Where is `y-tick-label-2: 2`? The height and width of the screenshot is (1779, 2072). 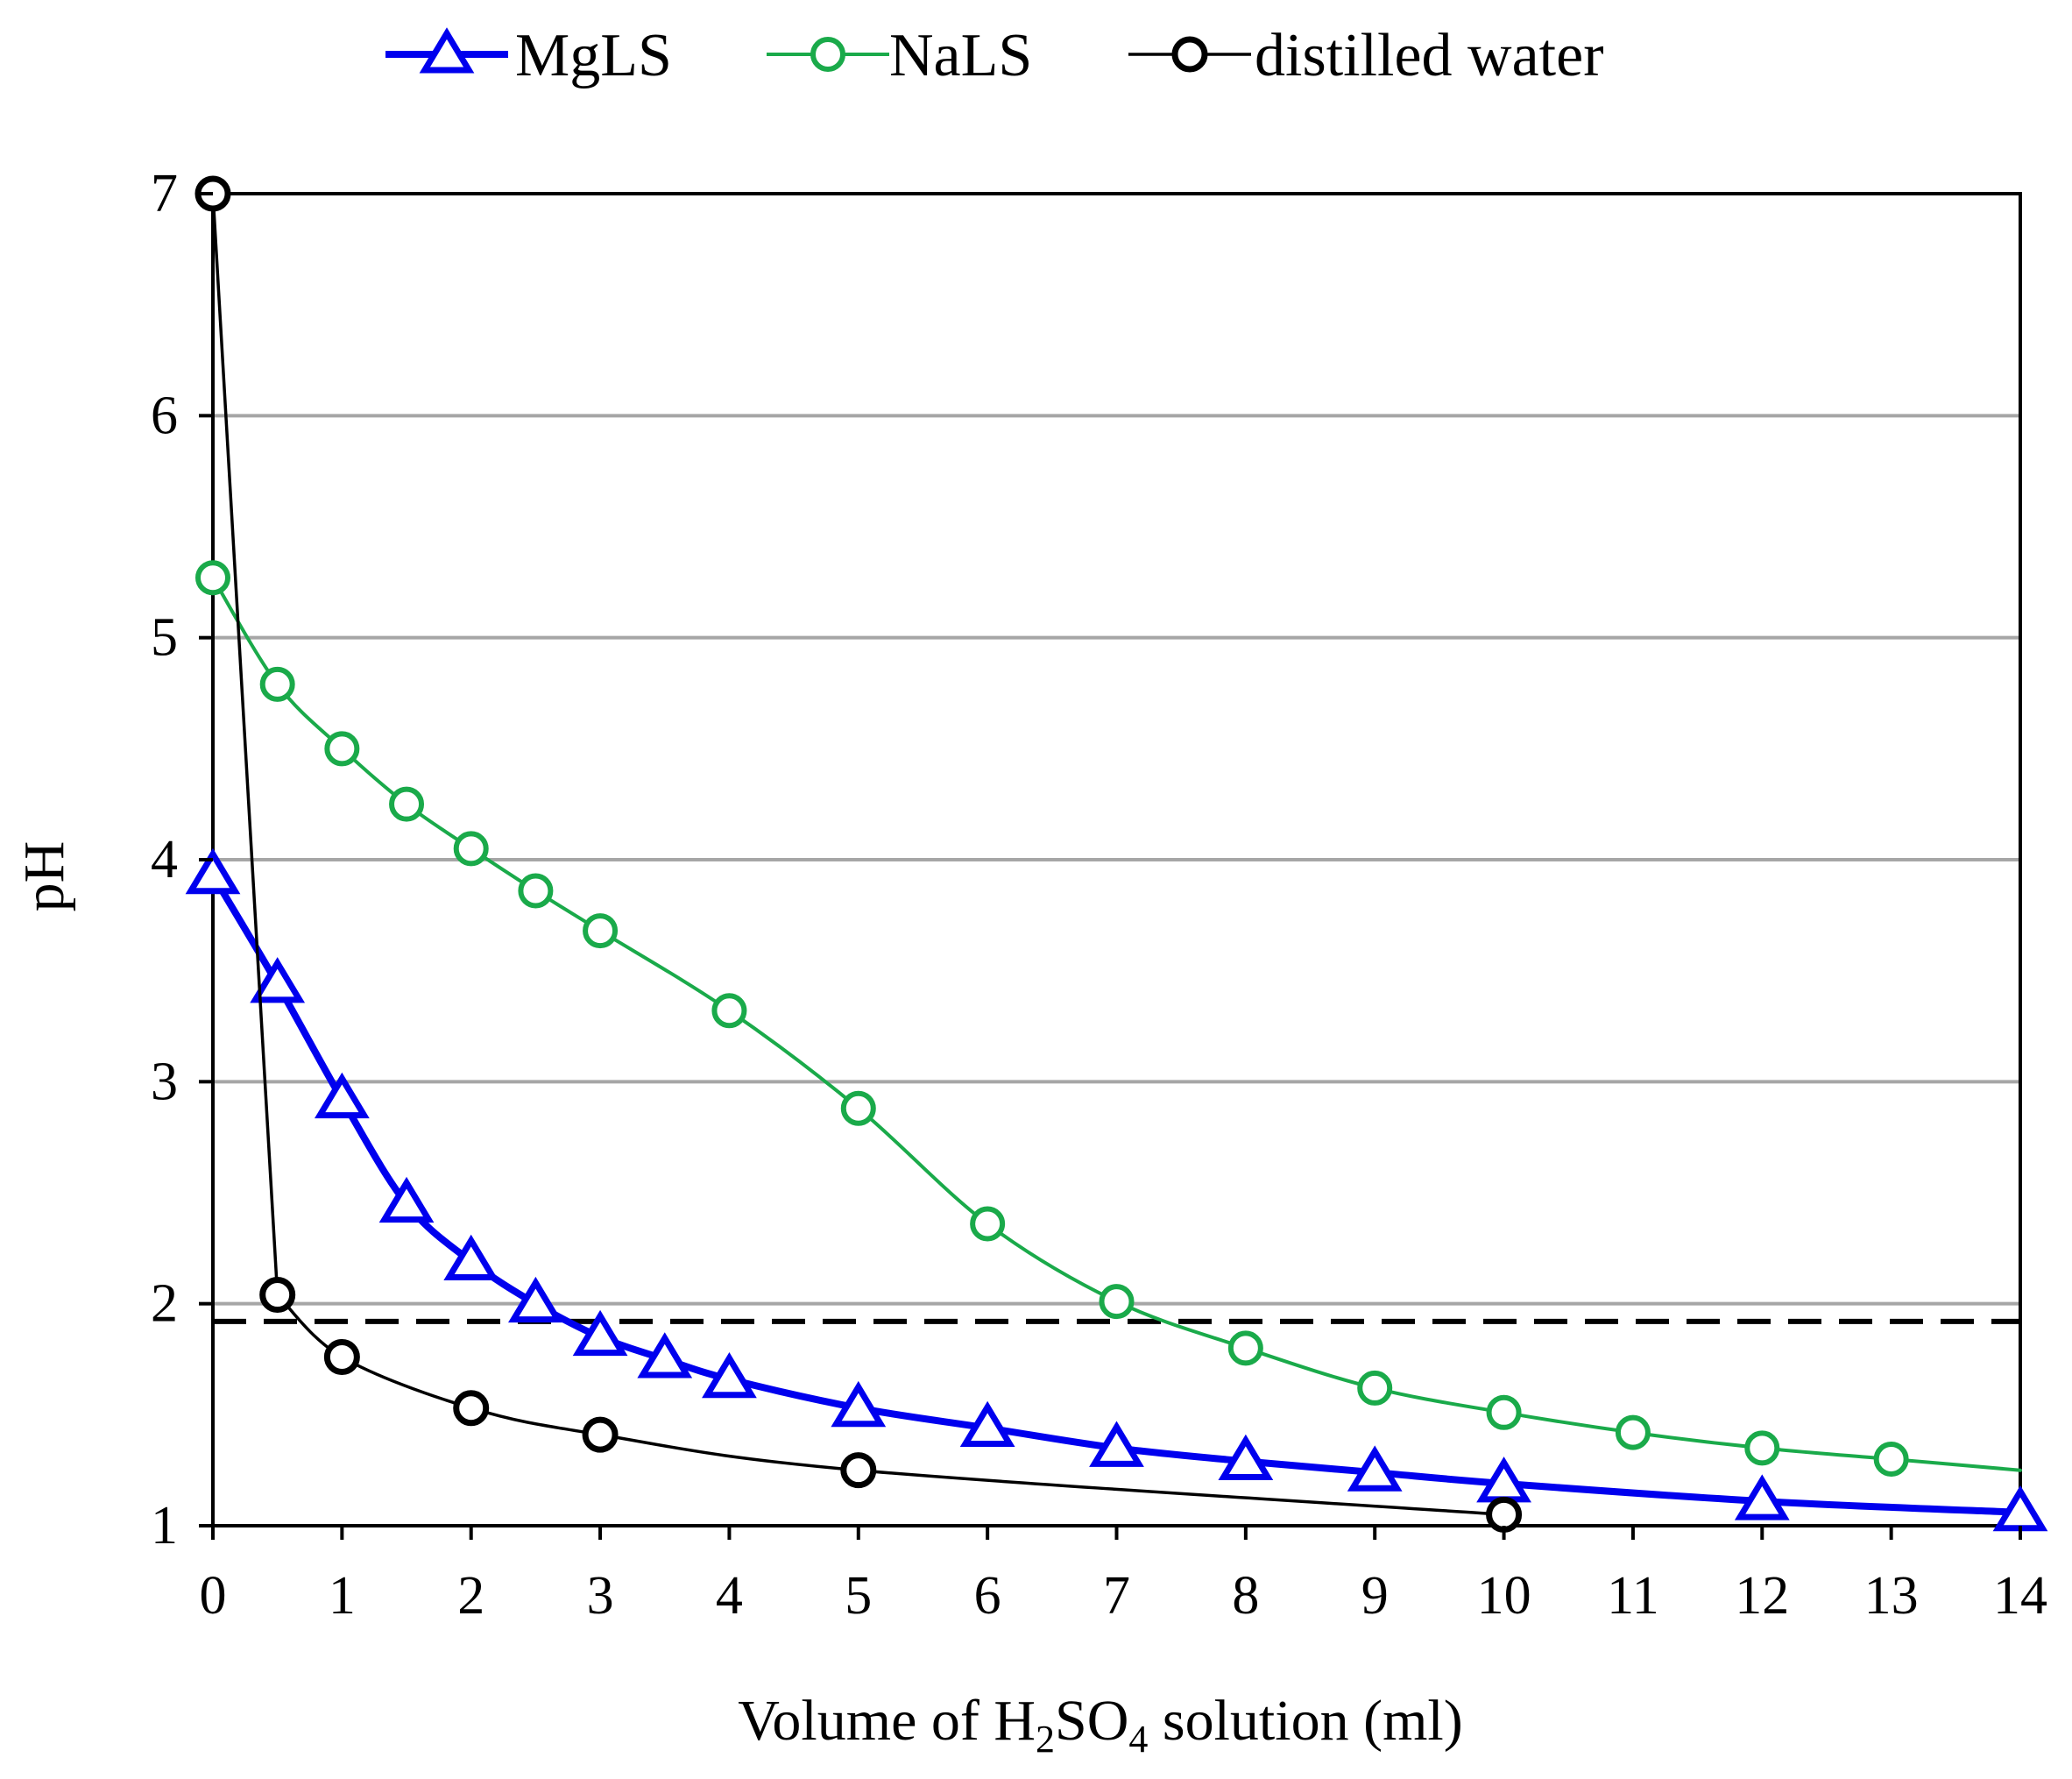 y-tick-label-2: 2 is located at coordinates (164, 1304).